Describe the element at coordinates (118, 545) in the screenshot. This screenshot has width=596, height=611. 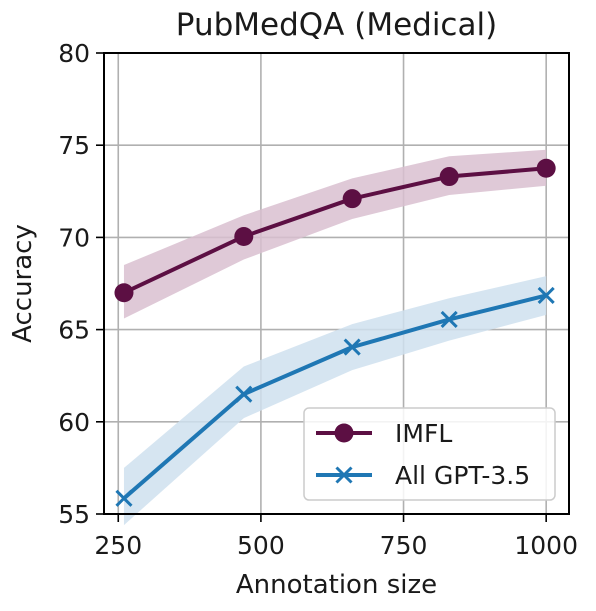
I see `x-tick-label: 250` at that location.